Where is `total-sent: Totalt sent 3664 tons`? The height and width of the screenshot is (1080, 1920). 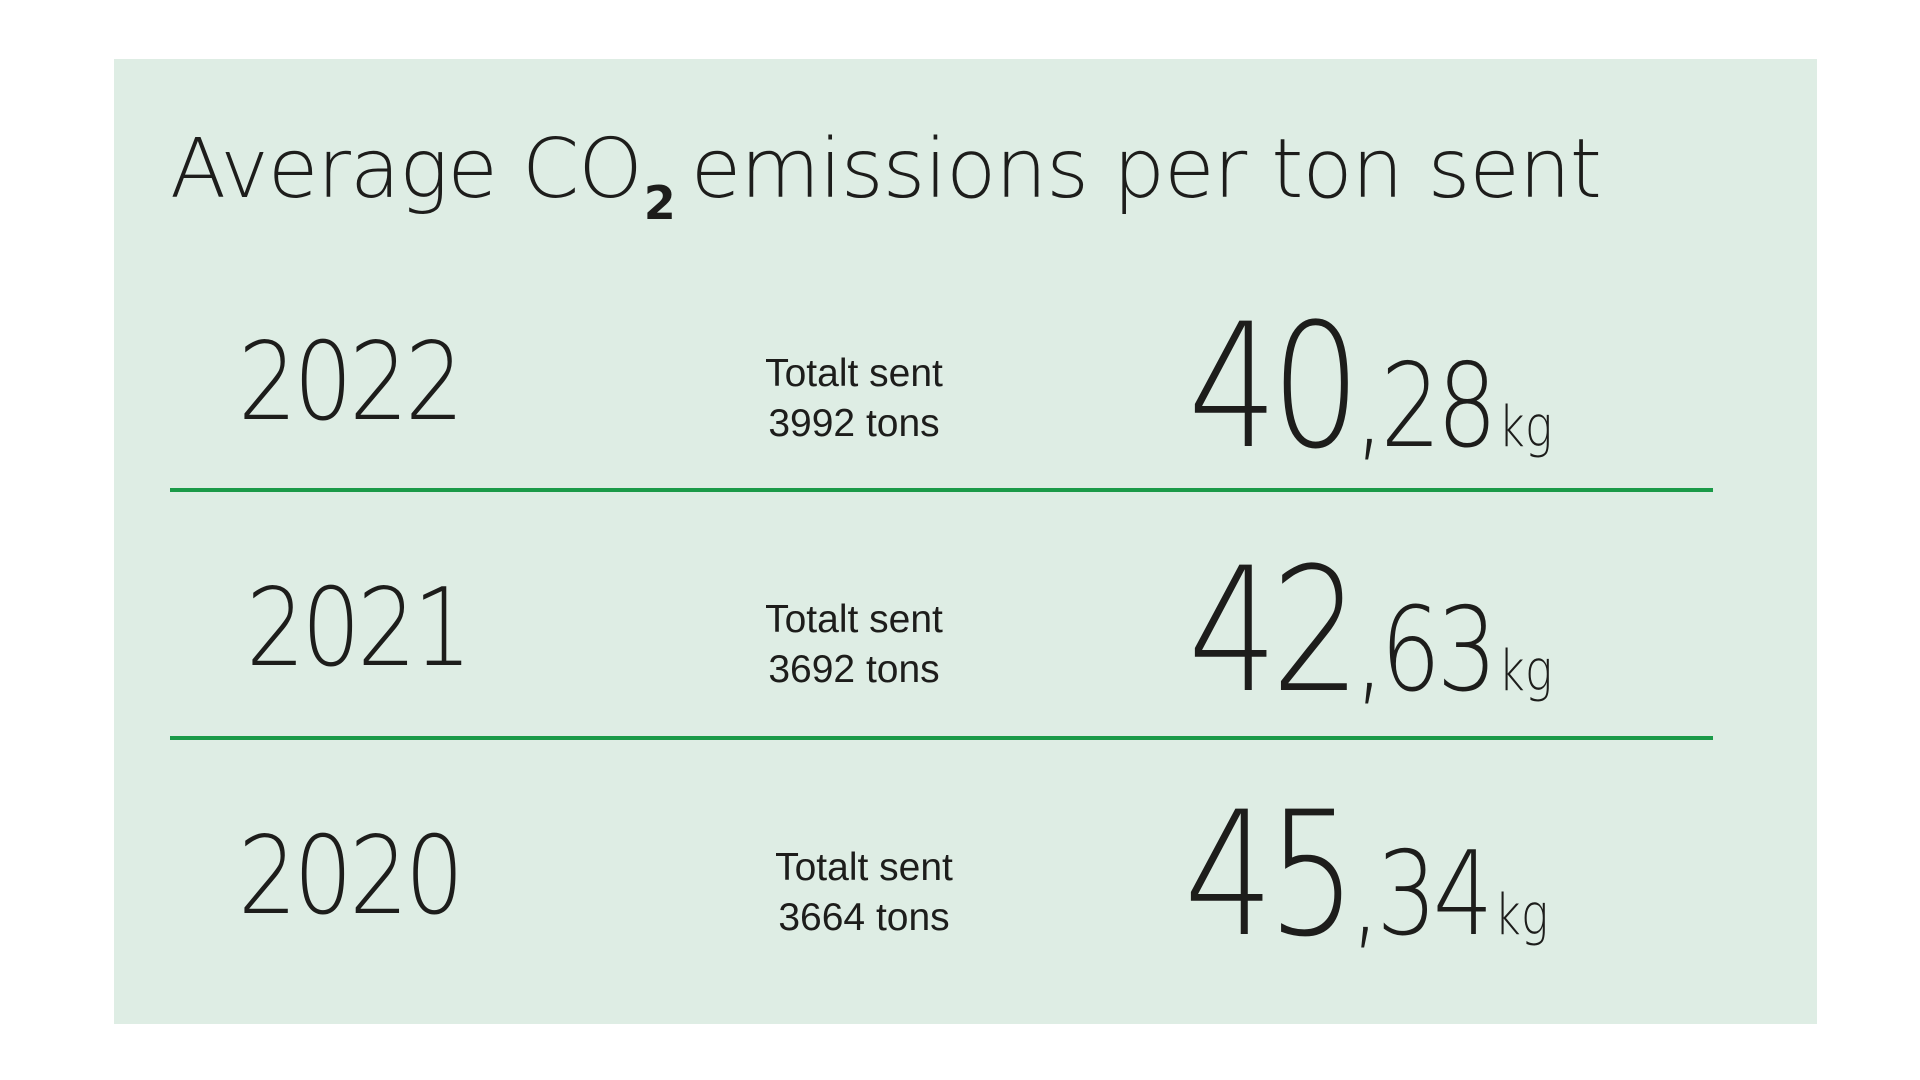 total-sent: Totalt sent 3664 tons is located at coordinates (864, 893).